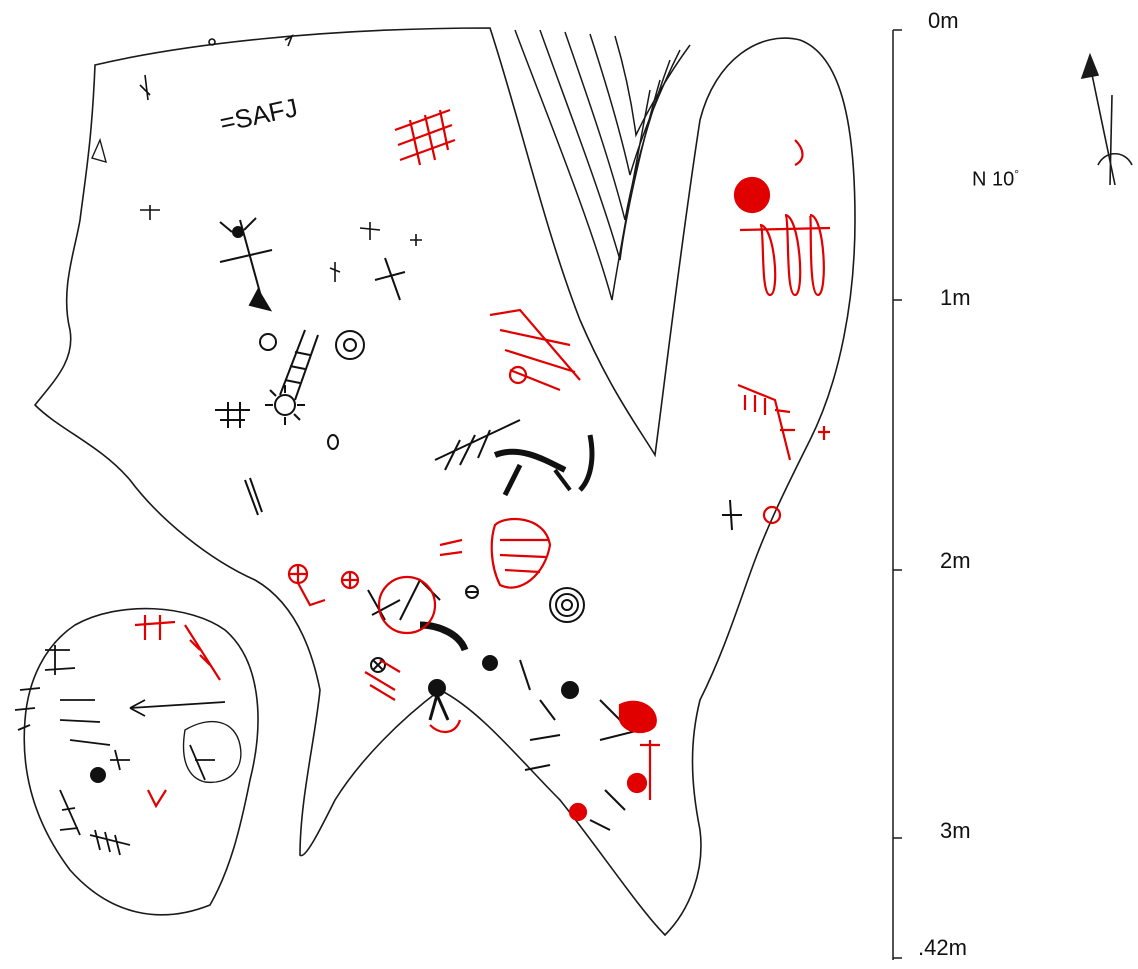  What do you see at coordinates (942, 947) in the screenshot?
I see `scale-tick-end: .42m` at bounding box center [942, 947].